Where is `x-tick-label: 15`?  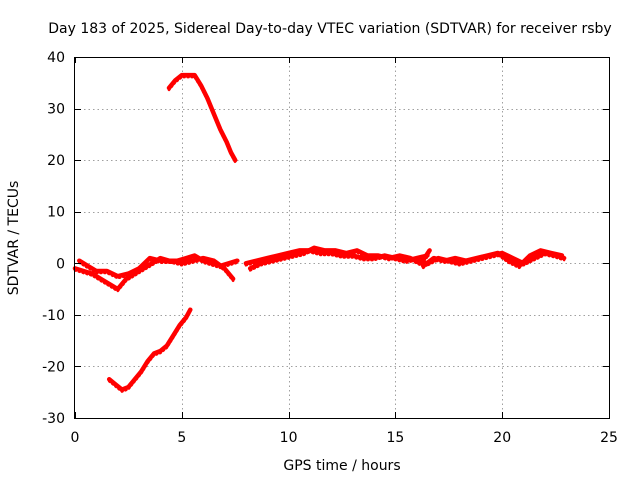
x-tick-label: 15 is located at coordinates (395, 438).